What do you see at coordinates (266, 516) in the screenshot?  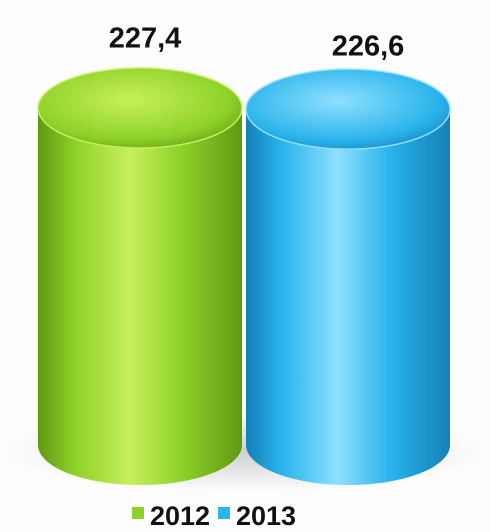 I see `legend-label-2013: 2013` at bounding box center [266, 516].